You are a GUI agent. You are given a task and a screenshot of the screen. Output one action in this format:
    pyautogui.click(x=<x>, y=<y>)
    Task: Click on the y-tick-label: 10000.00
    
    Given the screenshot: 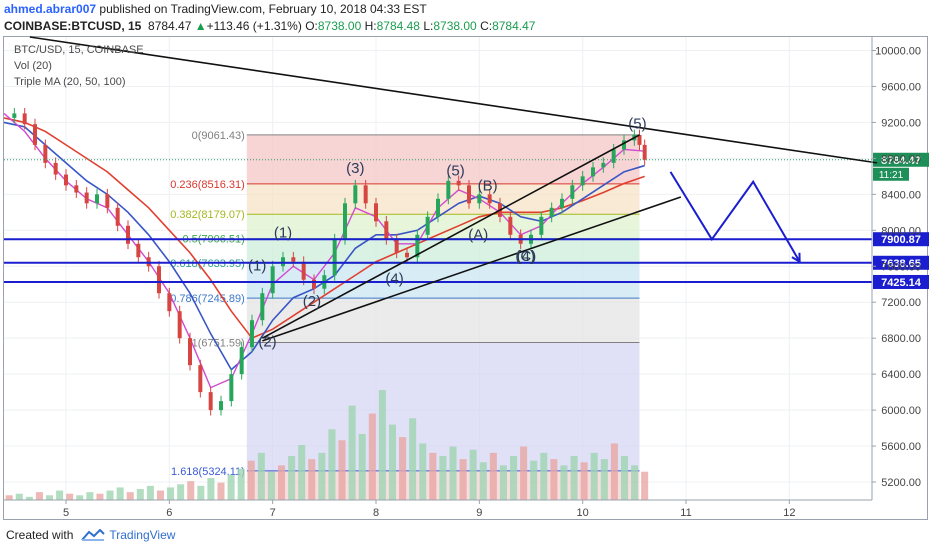 What is the action you would take?
    pyautogui.click(x=898, y=51)
    